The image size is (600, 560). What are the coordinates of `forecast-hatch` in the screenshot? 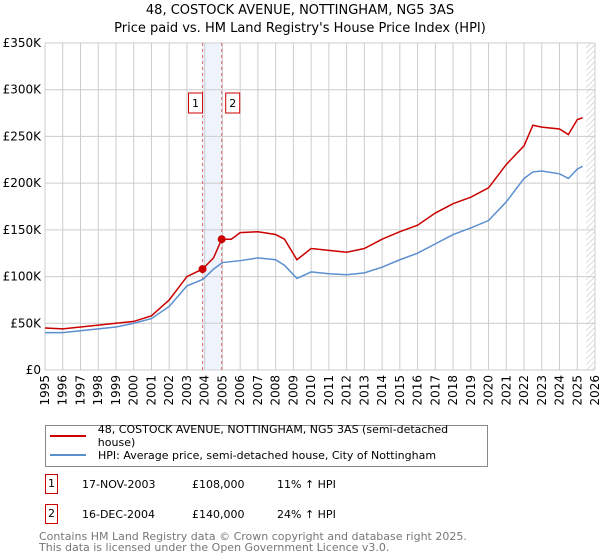 It's located at (590, 206).